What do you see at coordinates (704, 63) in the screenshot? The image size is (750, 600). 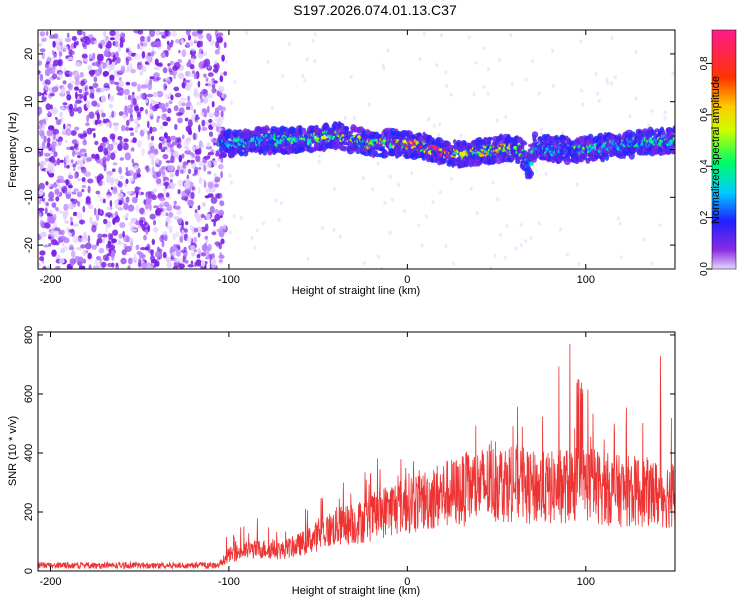 I see `colorbar-tick-label: 0.8` at bounding box center [704, 63].